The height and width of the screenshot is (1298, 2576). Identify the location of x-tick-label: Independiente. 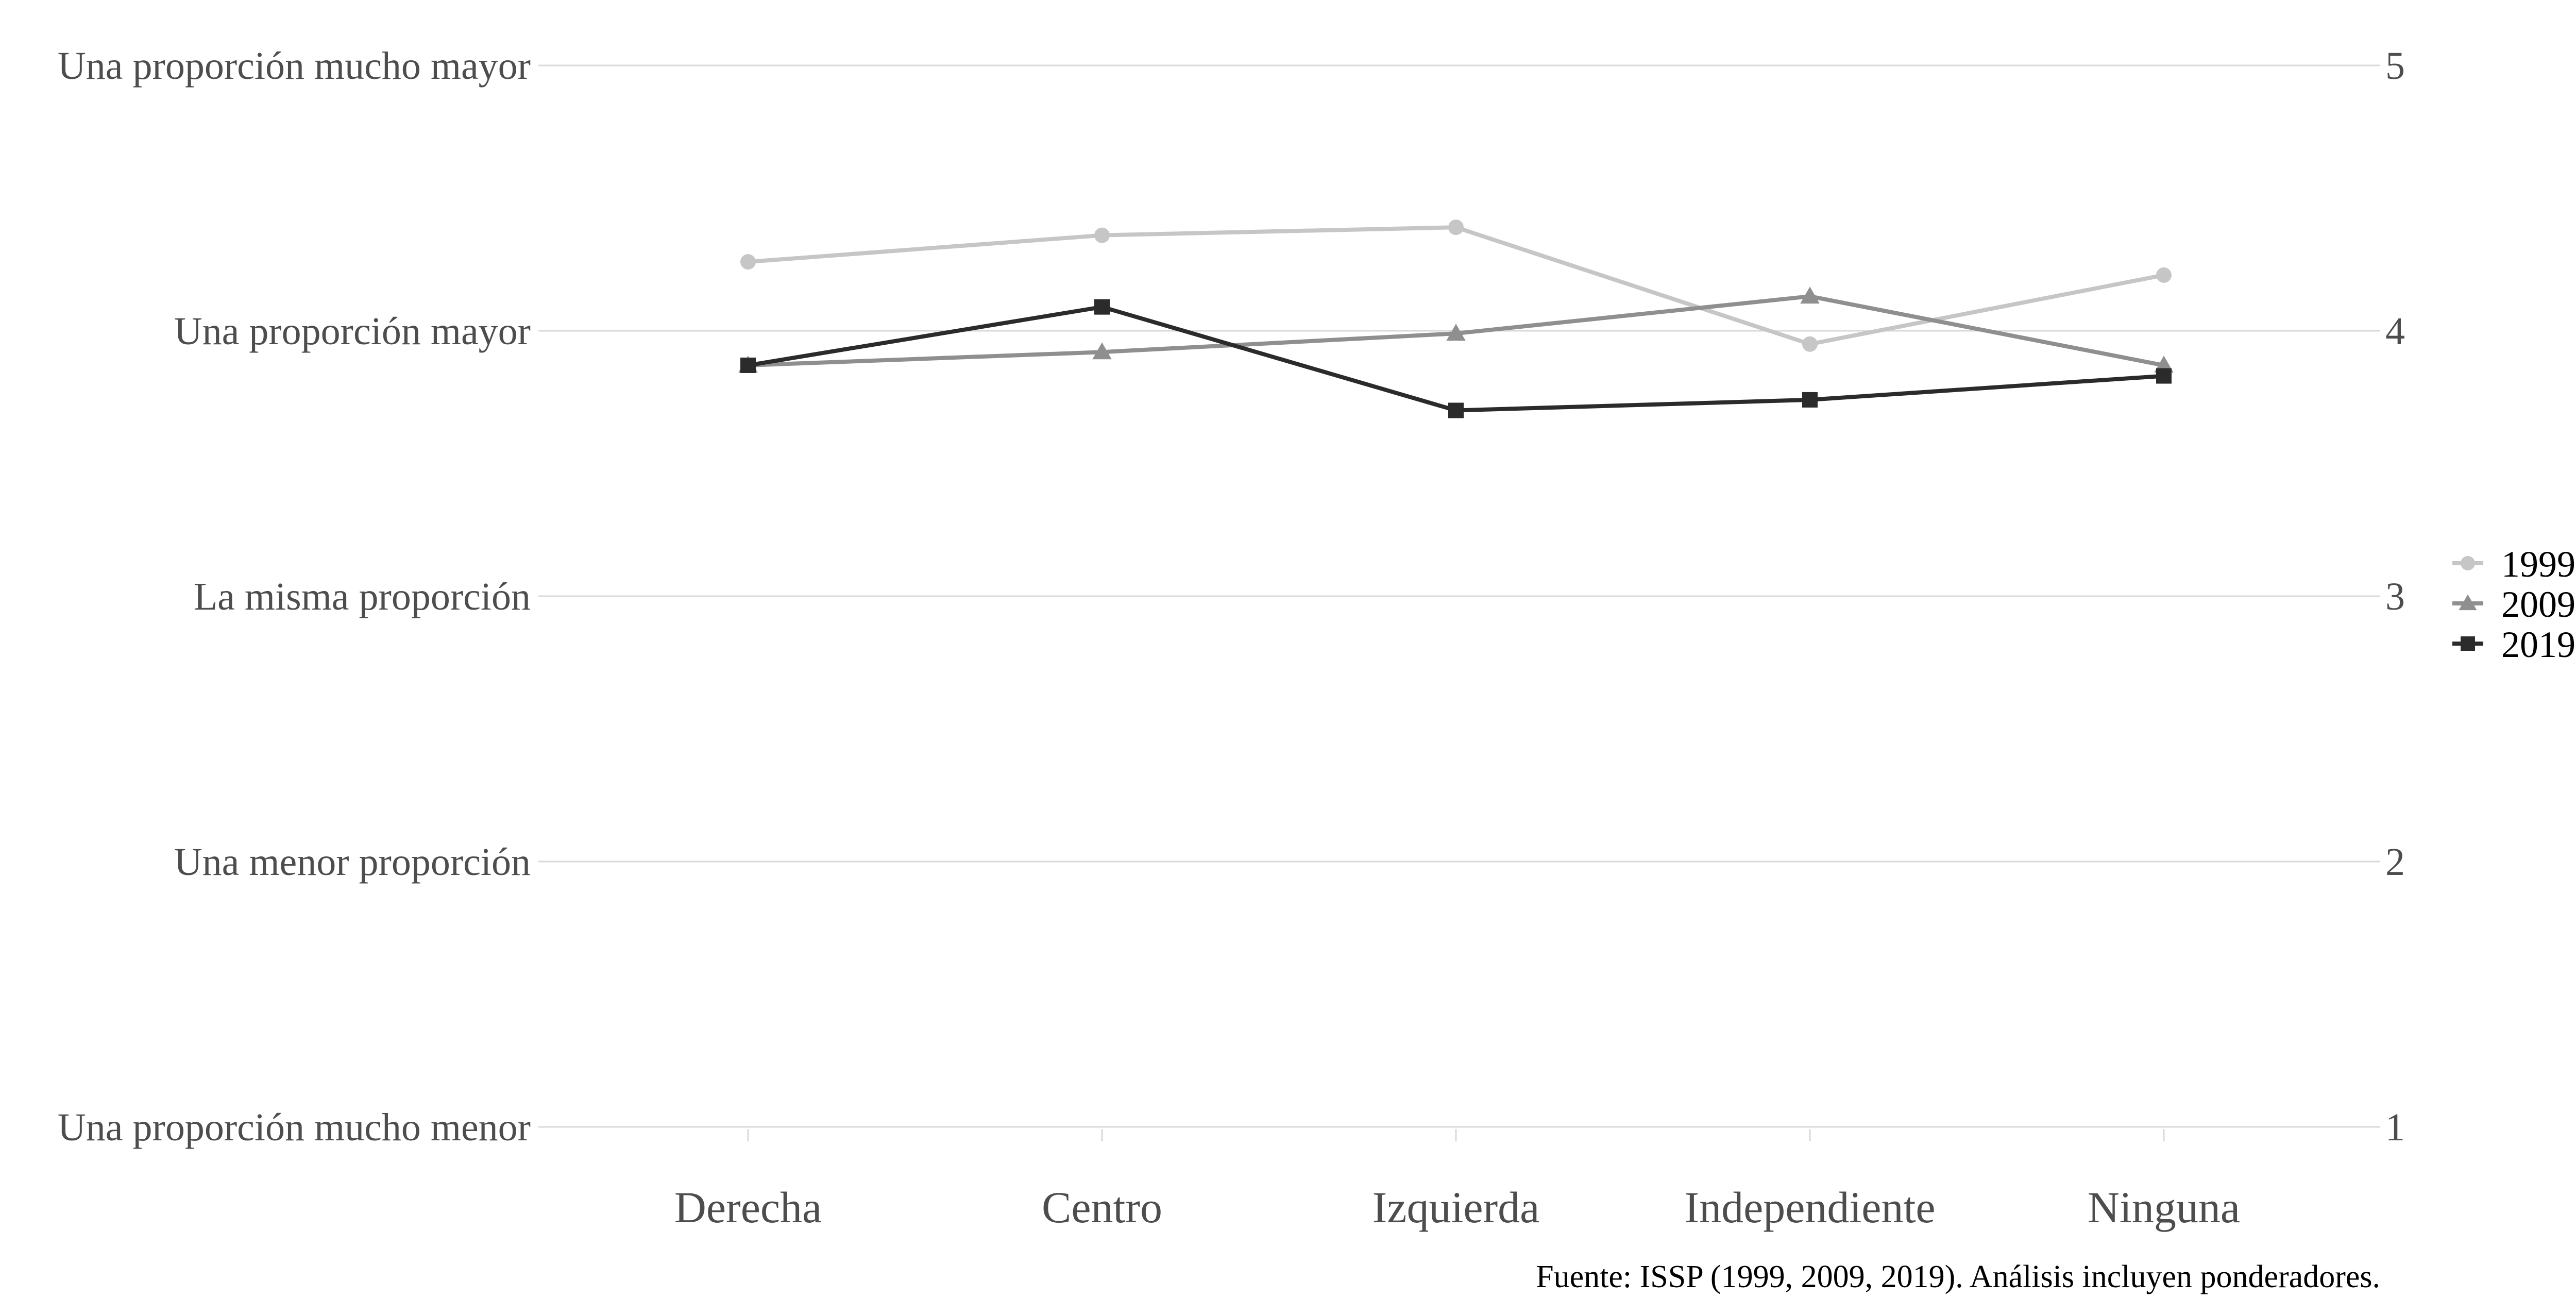
(1809, 1207).